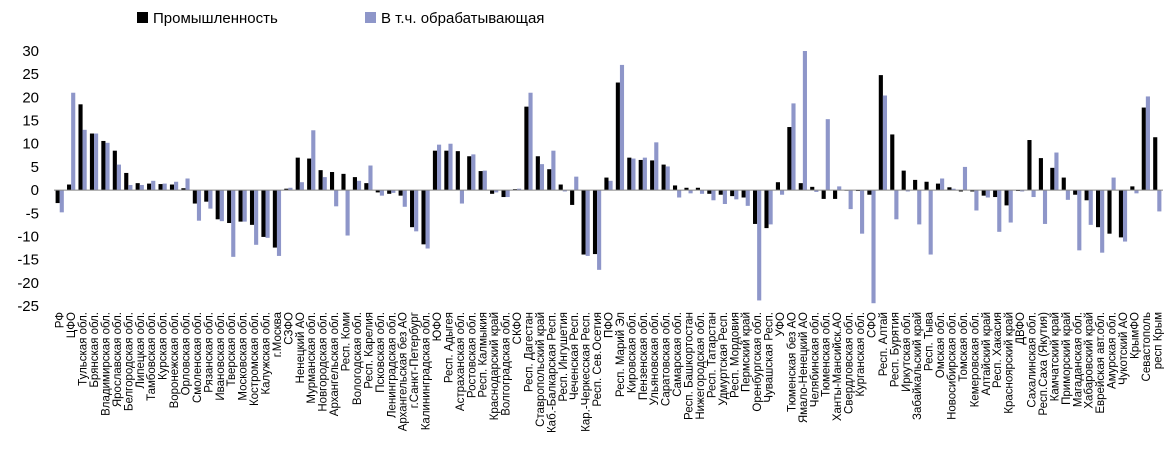 The height and width of the screenshot is (461, 1169). Describe the element at coordinates (975, 359) in the screenshot. I see `x-tick-label: Кемеровская обл.` at that location.